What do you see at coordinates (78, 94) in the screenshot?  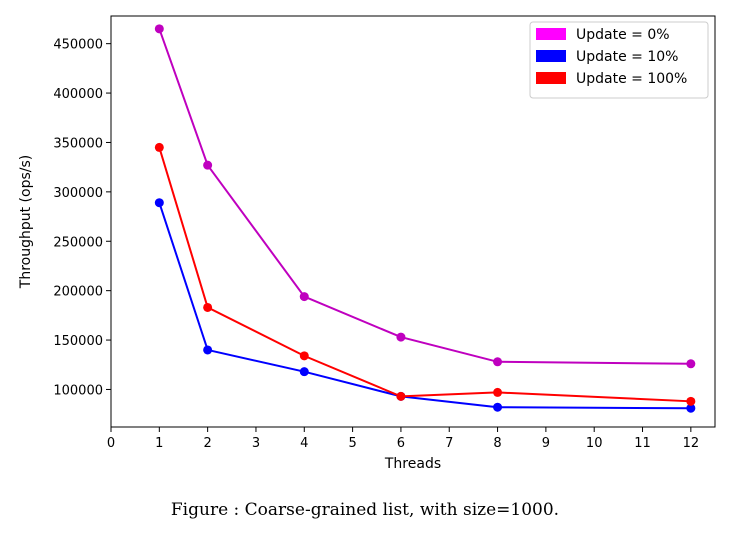 I see `y-tick-label: 400000` at bounding box center [78, 94].